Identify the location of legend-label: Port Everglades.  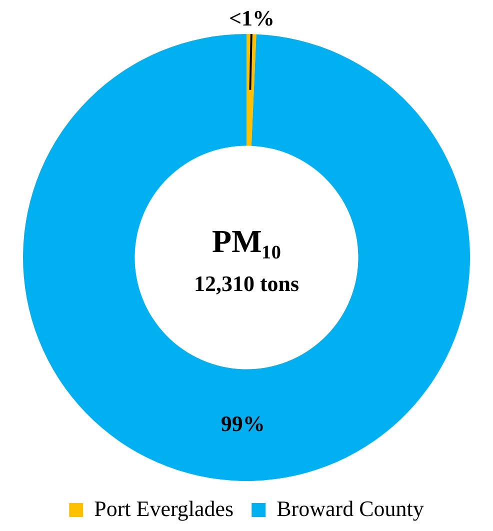
(164, 508).